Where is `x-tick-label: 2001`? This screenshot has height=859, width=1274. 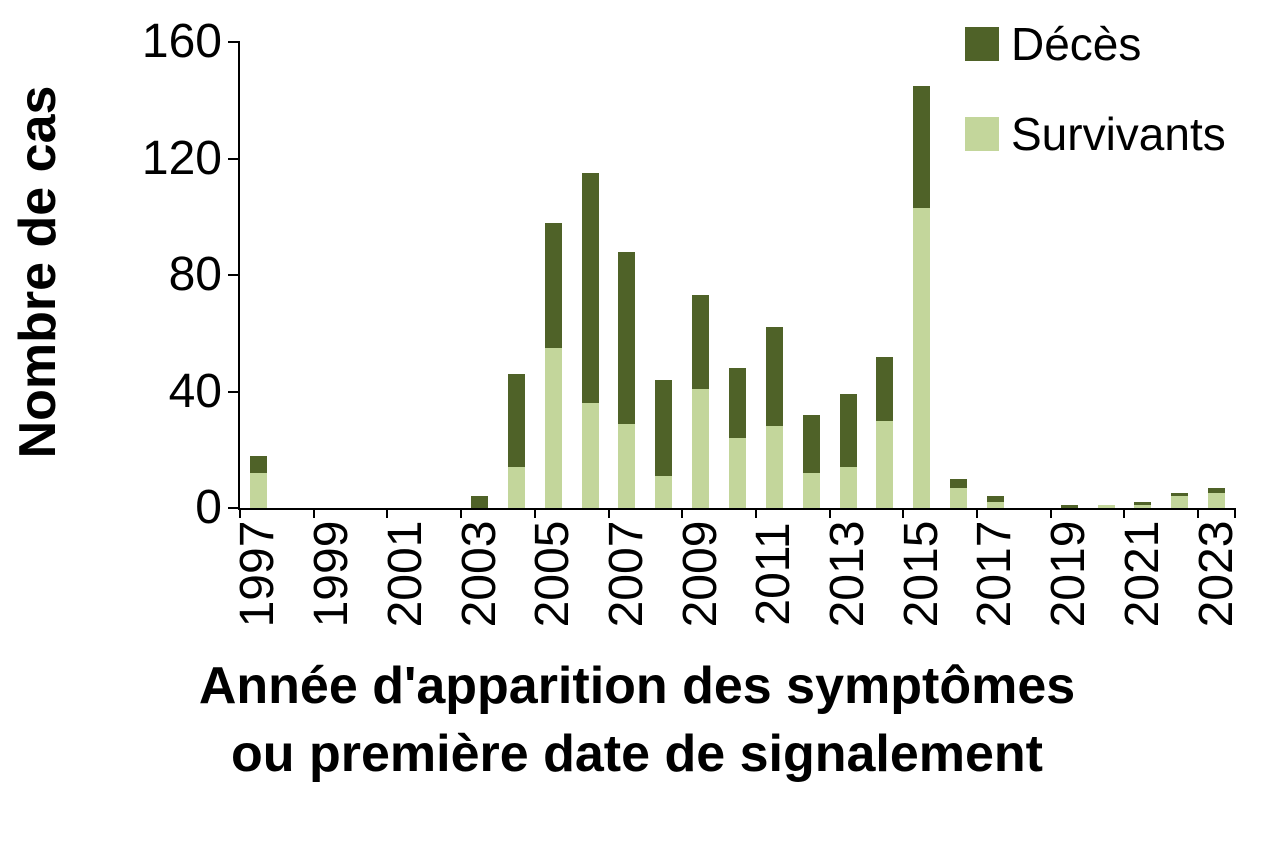 x-tick-label: 2001 is located at coordinates (405, 574).